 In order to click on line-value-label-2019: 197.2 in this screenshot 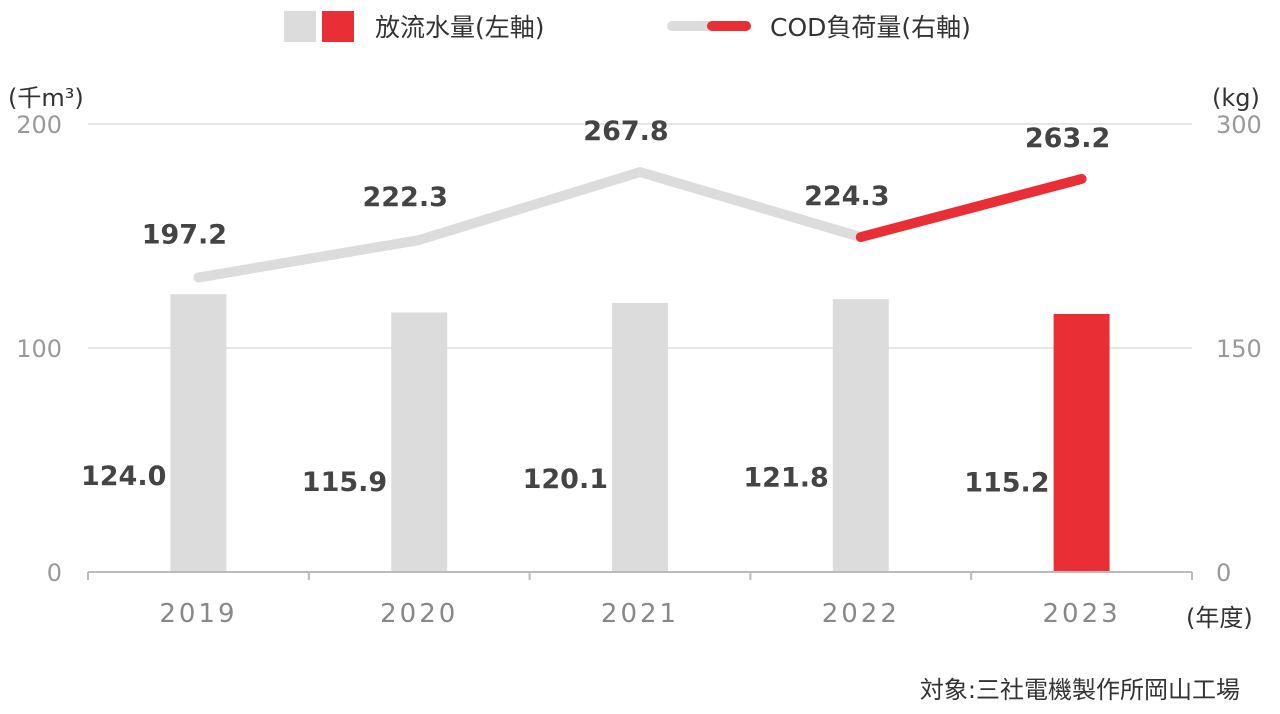, I will do `click(184, 235)`.